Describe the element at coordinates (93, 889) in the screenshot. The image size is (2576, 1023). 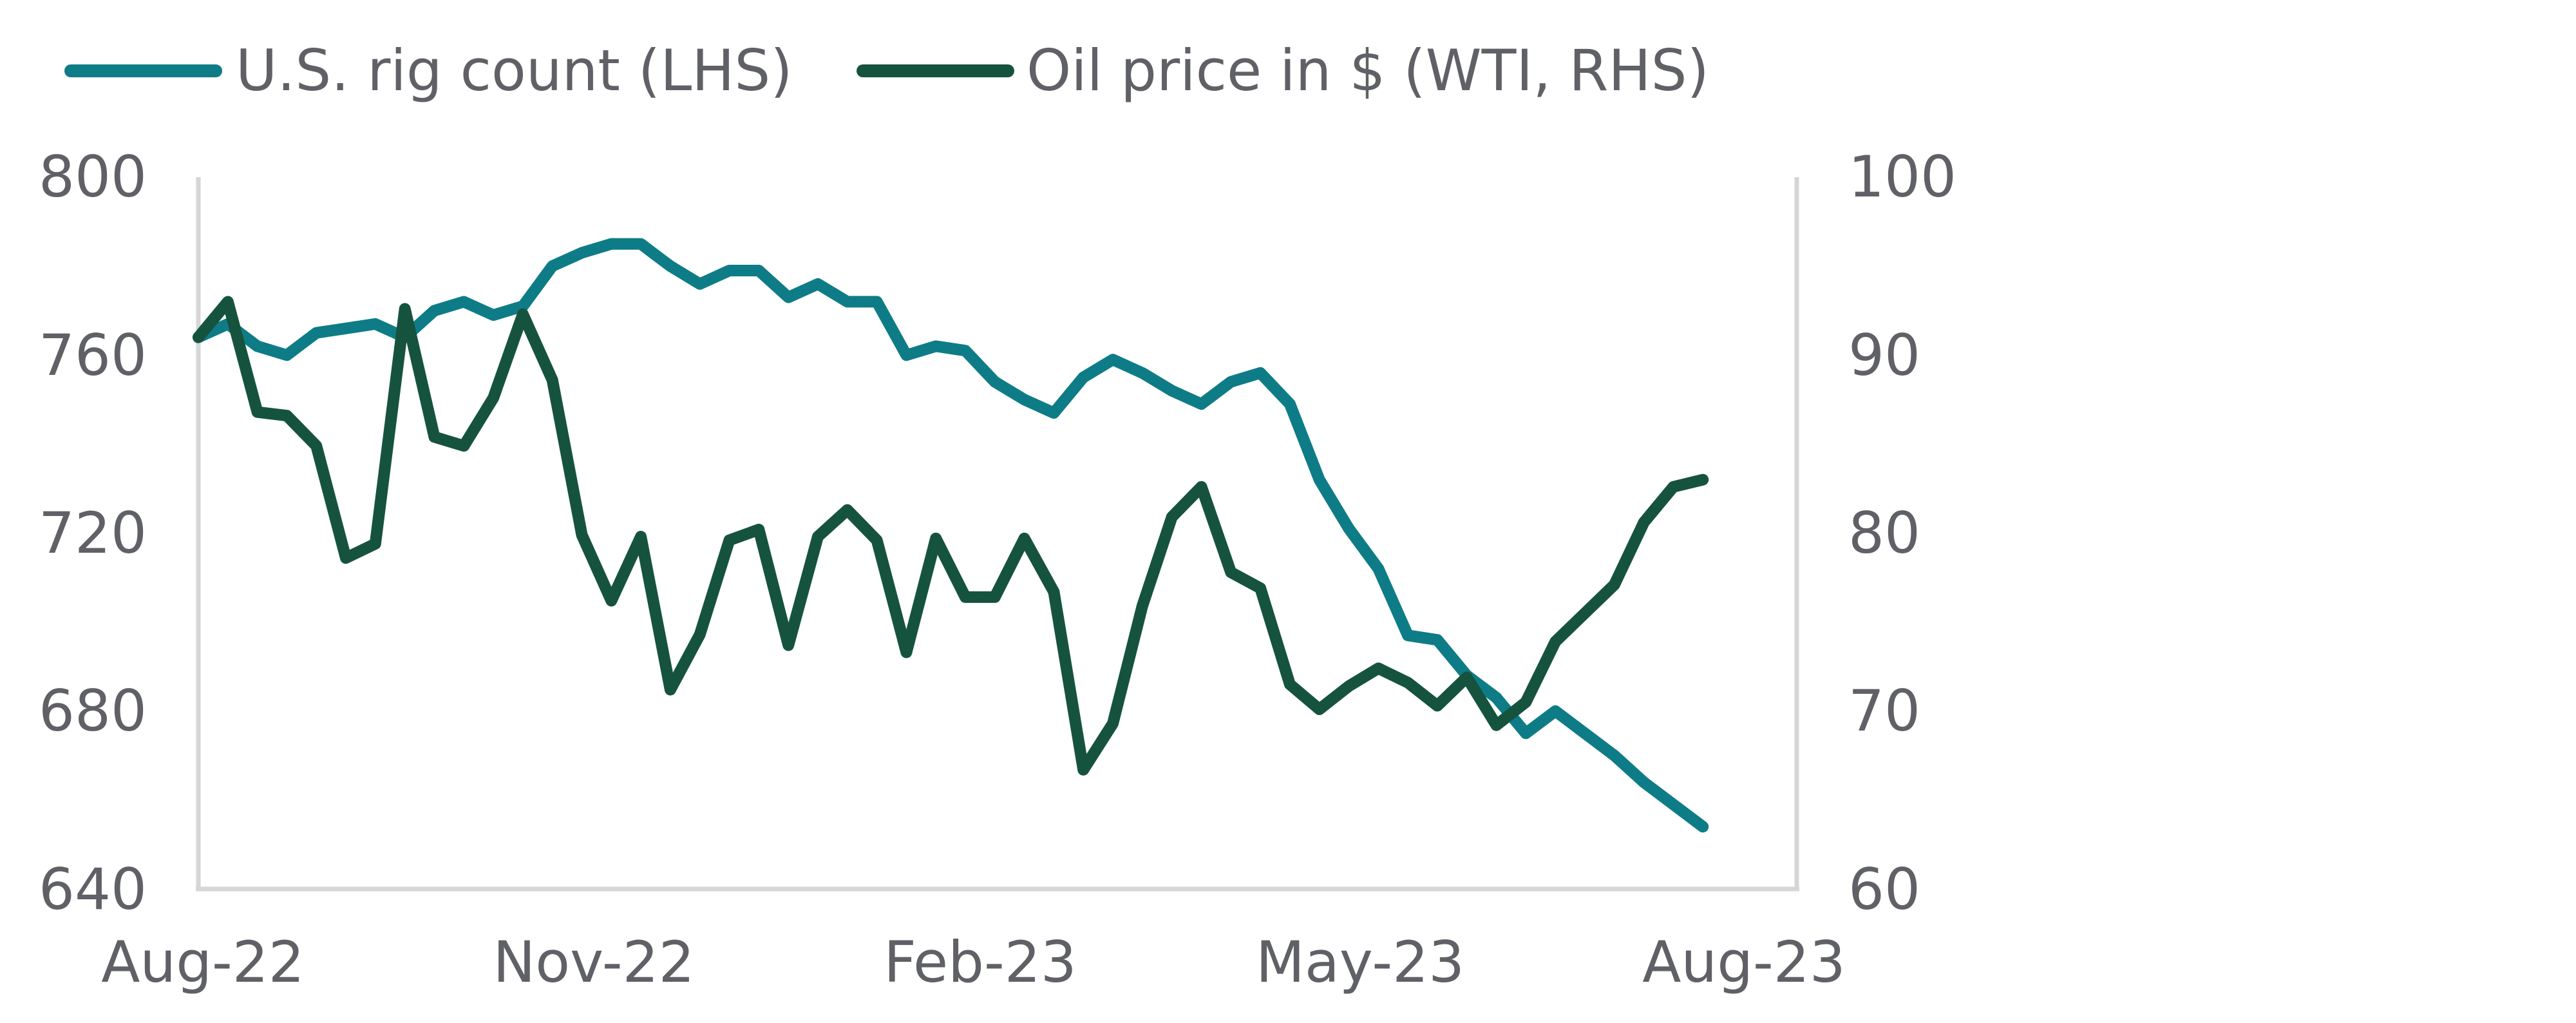
I see `left-y-tick-label: 640` at that location.